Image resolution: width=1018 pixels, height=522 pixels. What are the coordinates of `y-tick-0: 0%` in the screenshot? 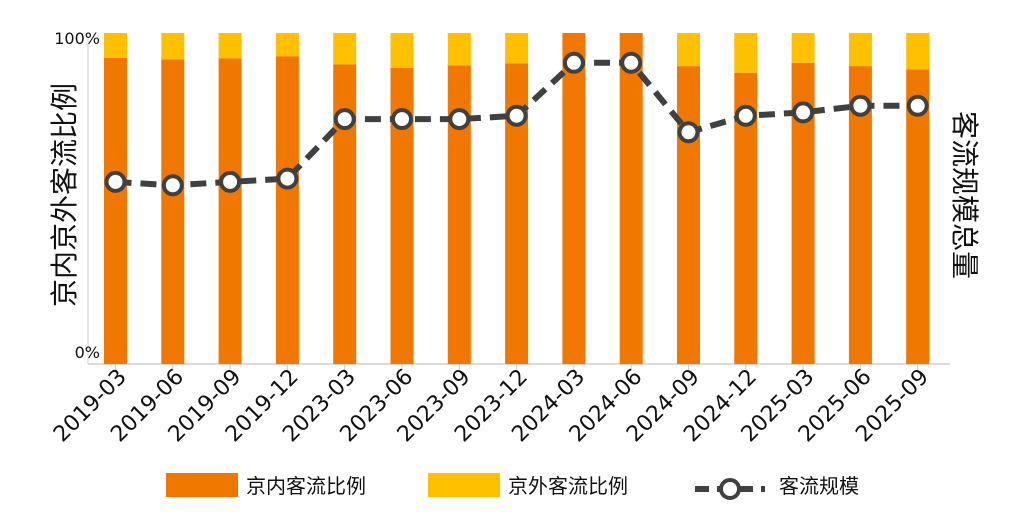 It's located at (87, 352).